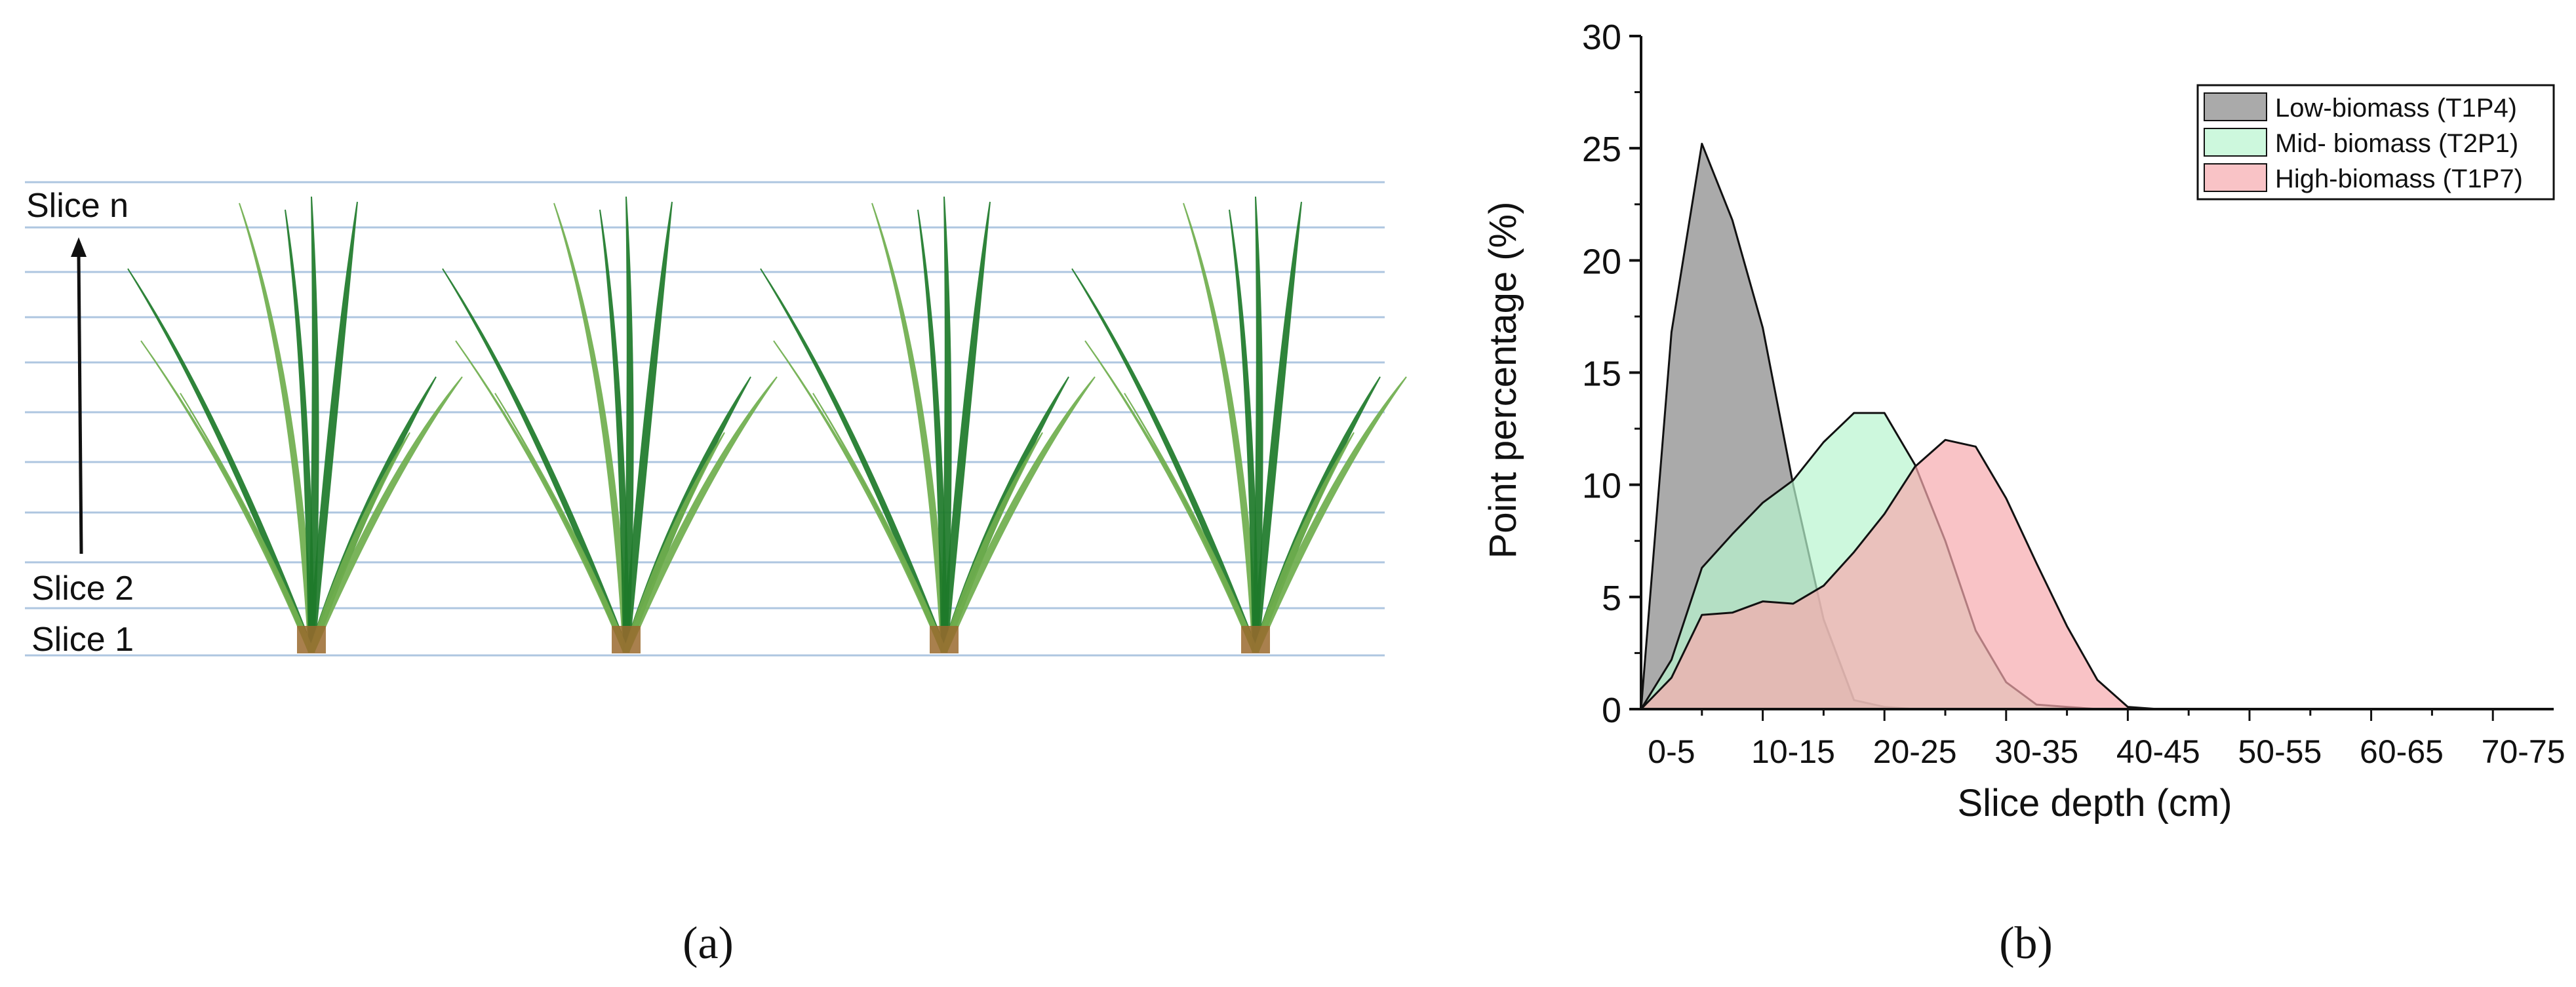  Describe the element at coordinates (2026, 943) in the screenshot. I see `panel-b-caption: (b)` at that location.